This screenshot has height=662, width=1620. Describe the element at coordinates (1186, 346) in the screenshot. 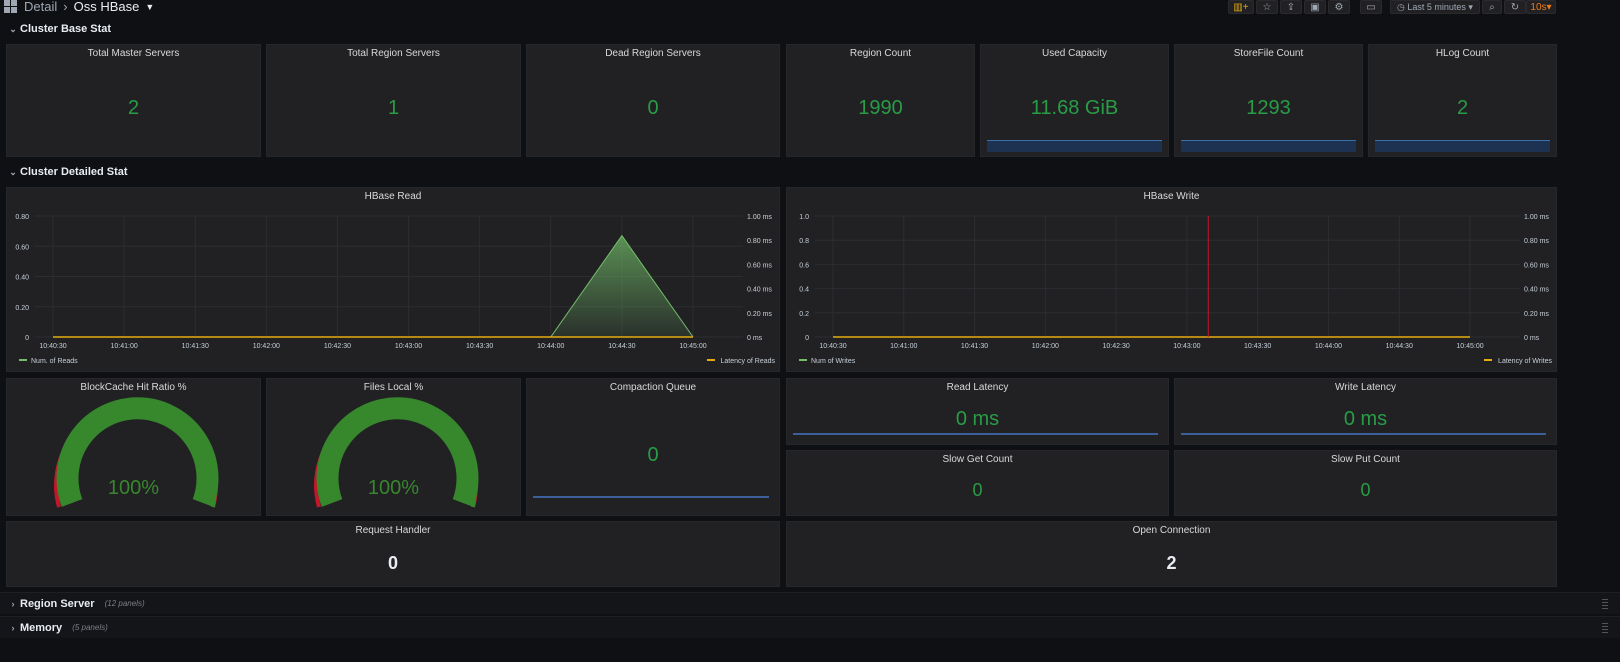

I see `x-tick-label: 10:43:00` at that location.